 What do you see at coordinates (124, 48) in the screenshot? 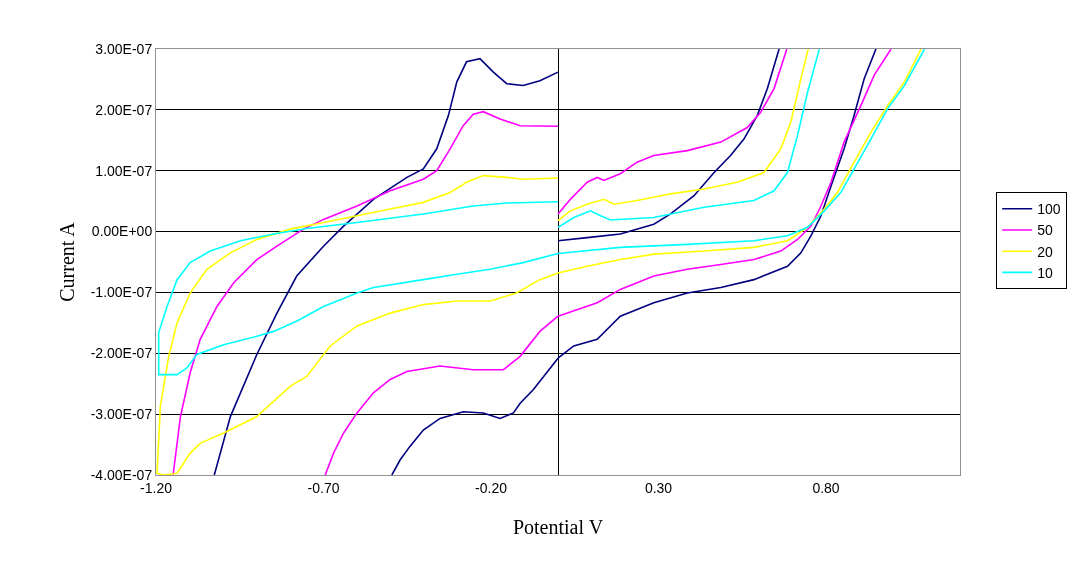
I see `y-tick-label: 3.00E-07` at bounding box center [124, 48].